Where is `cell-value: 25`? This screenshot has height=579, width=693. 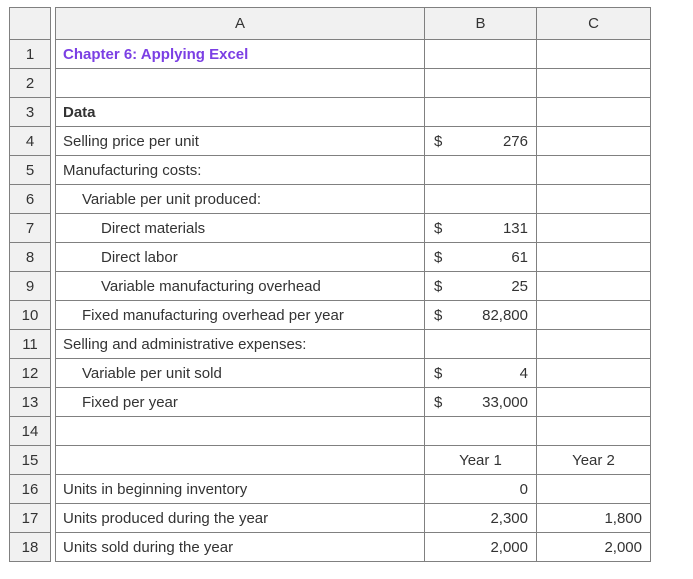 cell-value: 25 is located at coordinates (519, 286).